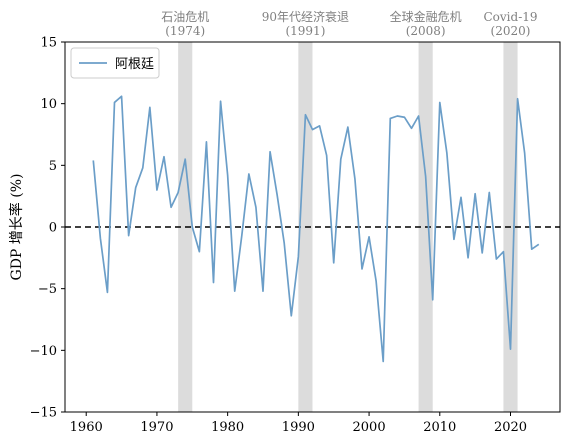 This screenshot has width=570, height=448. I want to click on period-annotation-label: 全球金融危机, so click(426, 16).